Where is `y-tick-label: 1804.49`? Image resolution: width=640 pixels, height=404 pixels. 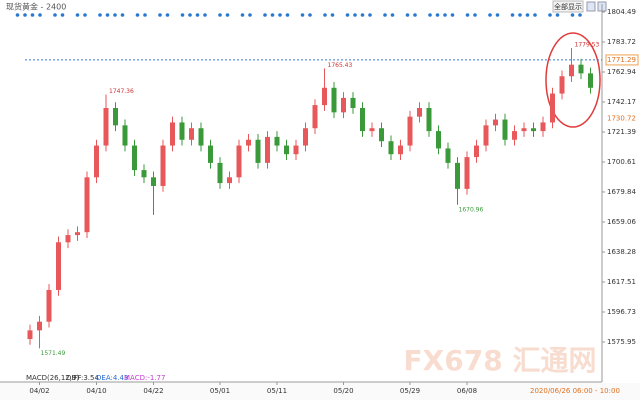 y-tick-label: 1804.49 is located at coordinates (621, 12).